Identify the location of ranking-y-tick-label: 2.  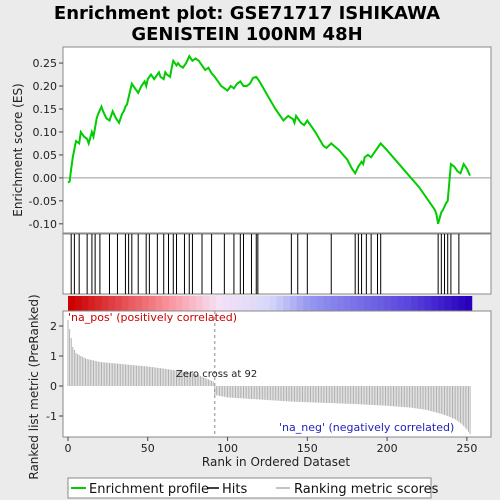
(53, 326).